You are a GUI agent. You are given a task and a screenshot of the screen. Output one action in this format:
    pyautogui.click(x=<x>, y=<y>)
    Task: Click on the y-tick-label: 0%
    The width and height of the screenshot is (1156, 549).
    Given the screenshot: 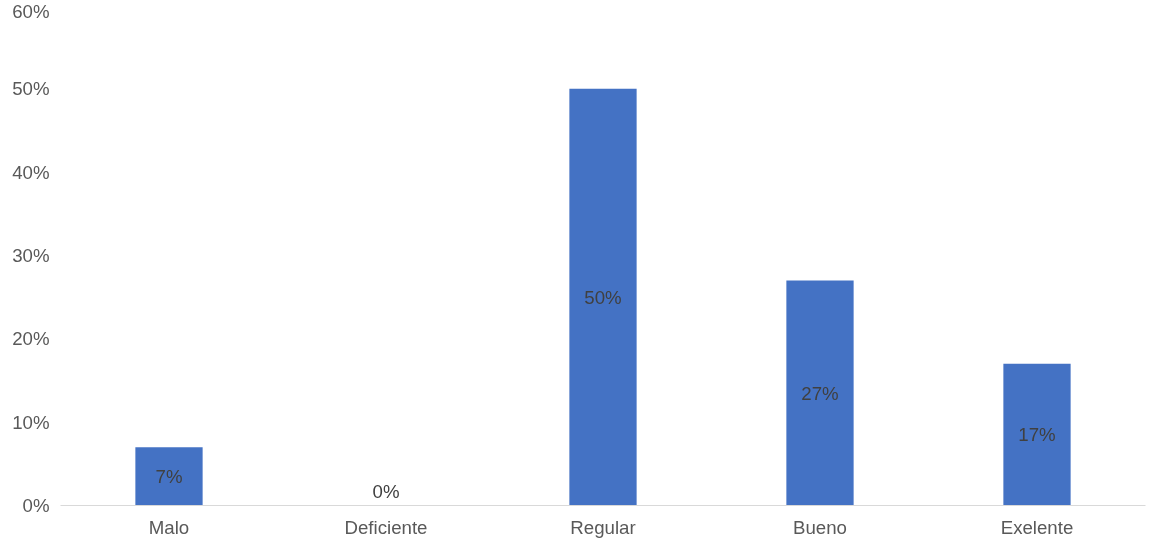 What is the action you would take?
    pyautogui.click(x=36, y=505)
    